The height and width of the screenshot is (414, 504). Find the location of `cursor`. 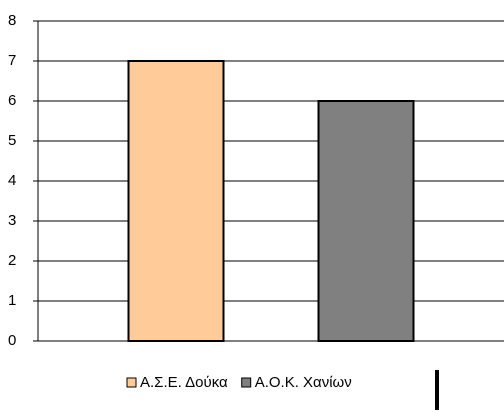

cursor is located at coordinates (437, 390).